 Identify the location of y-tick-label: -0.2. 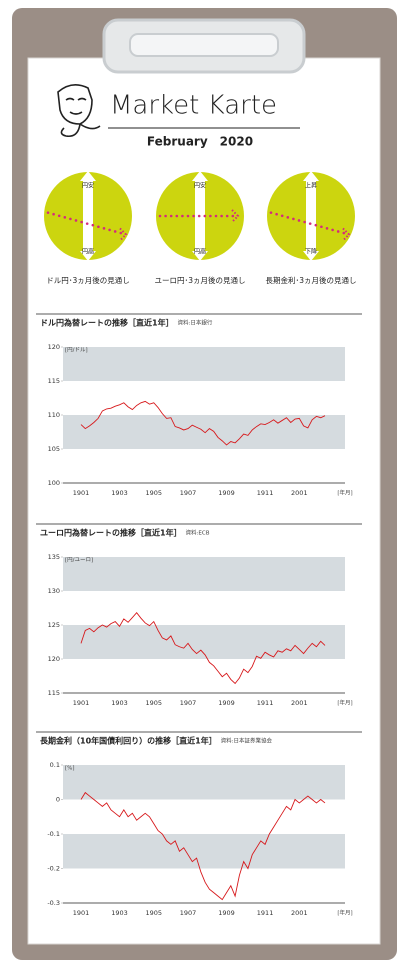
(53, 869).